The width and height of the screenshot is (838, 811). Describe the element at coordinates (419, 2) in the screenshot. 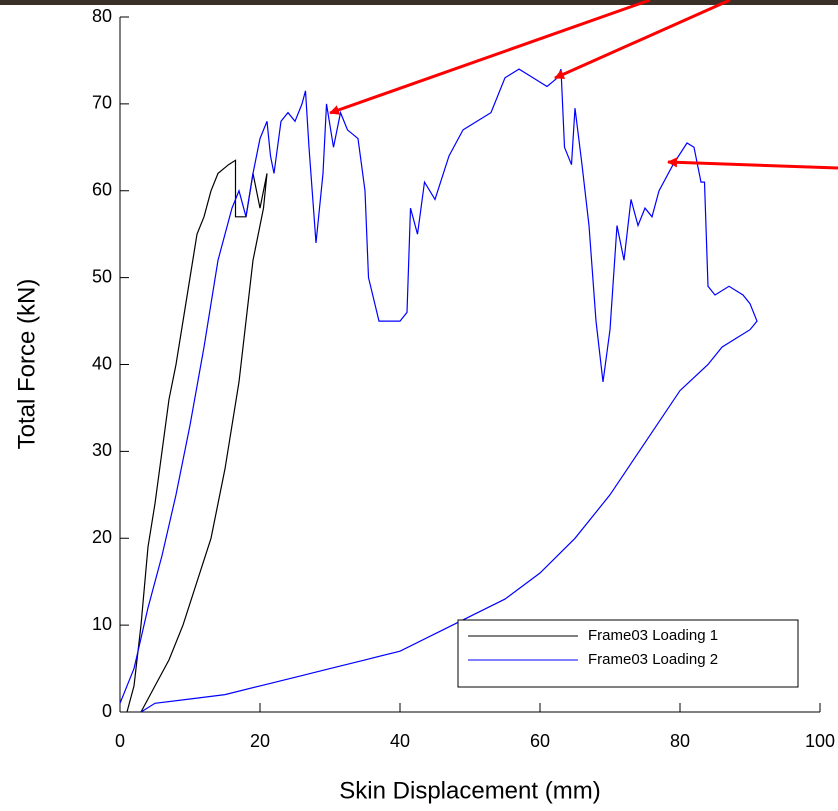

I see `photo-strip` at that location.